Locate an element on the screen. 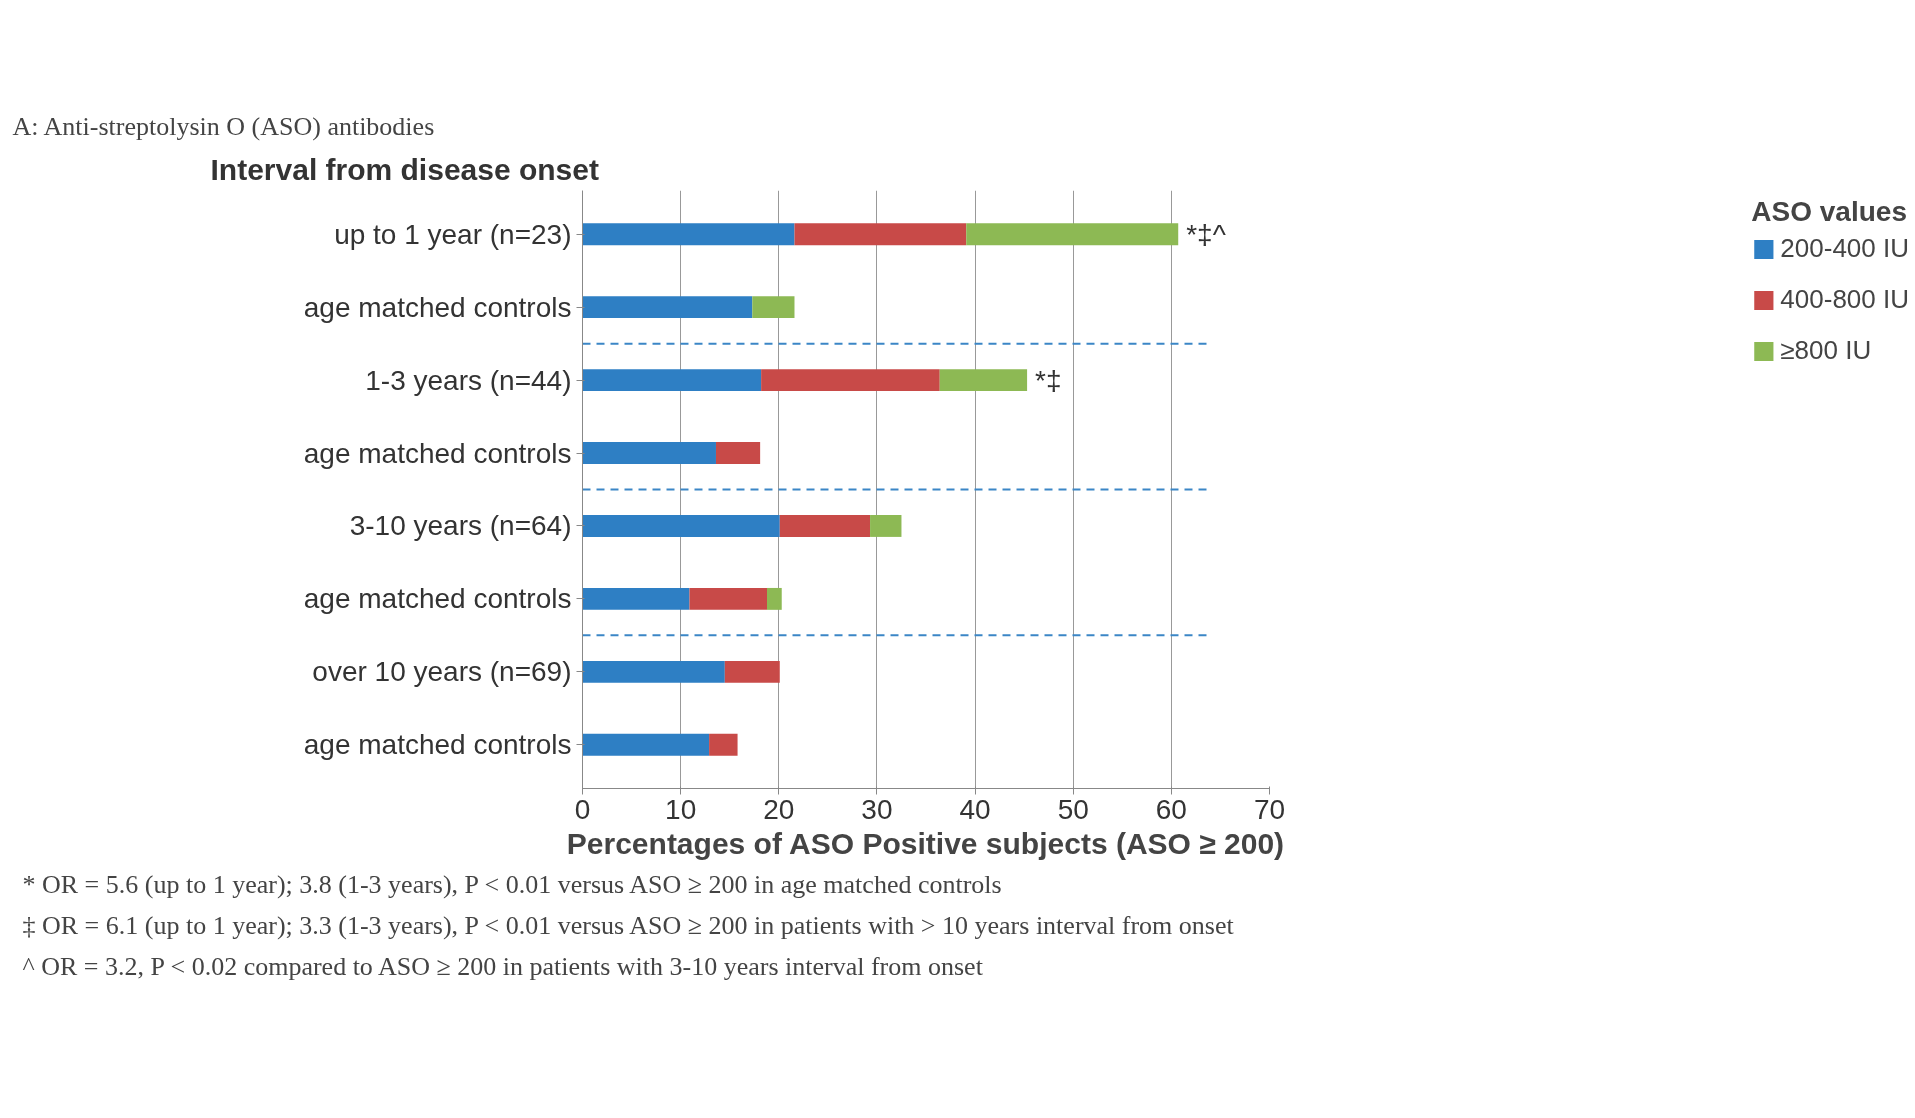 Image resolution: width=1915 pixels, height=1118 pixels. x-tick-label: 40 is located at coordinates (975, 809).